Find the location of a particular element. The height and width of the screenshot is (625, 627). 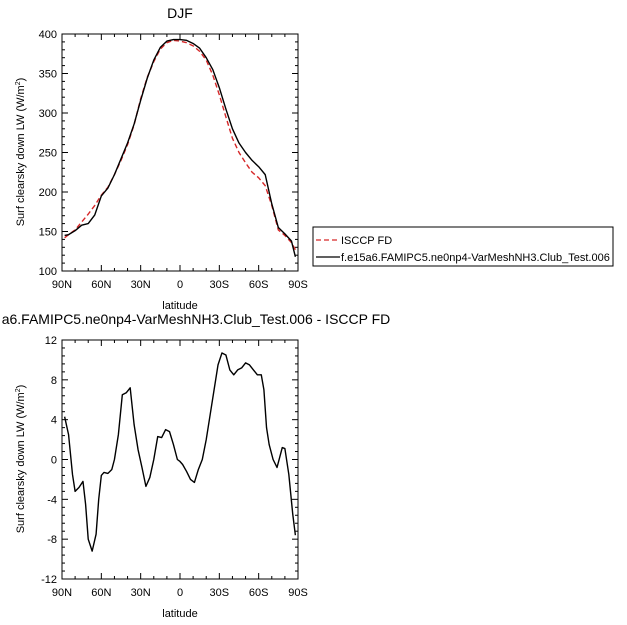

top-x-tick-label: 90N is located at coordinates (62, 285).